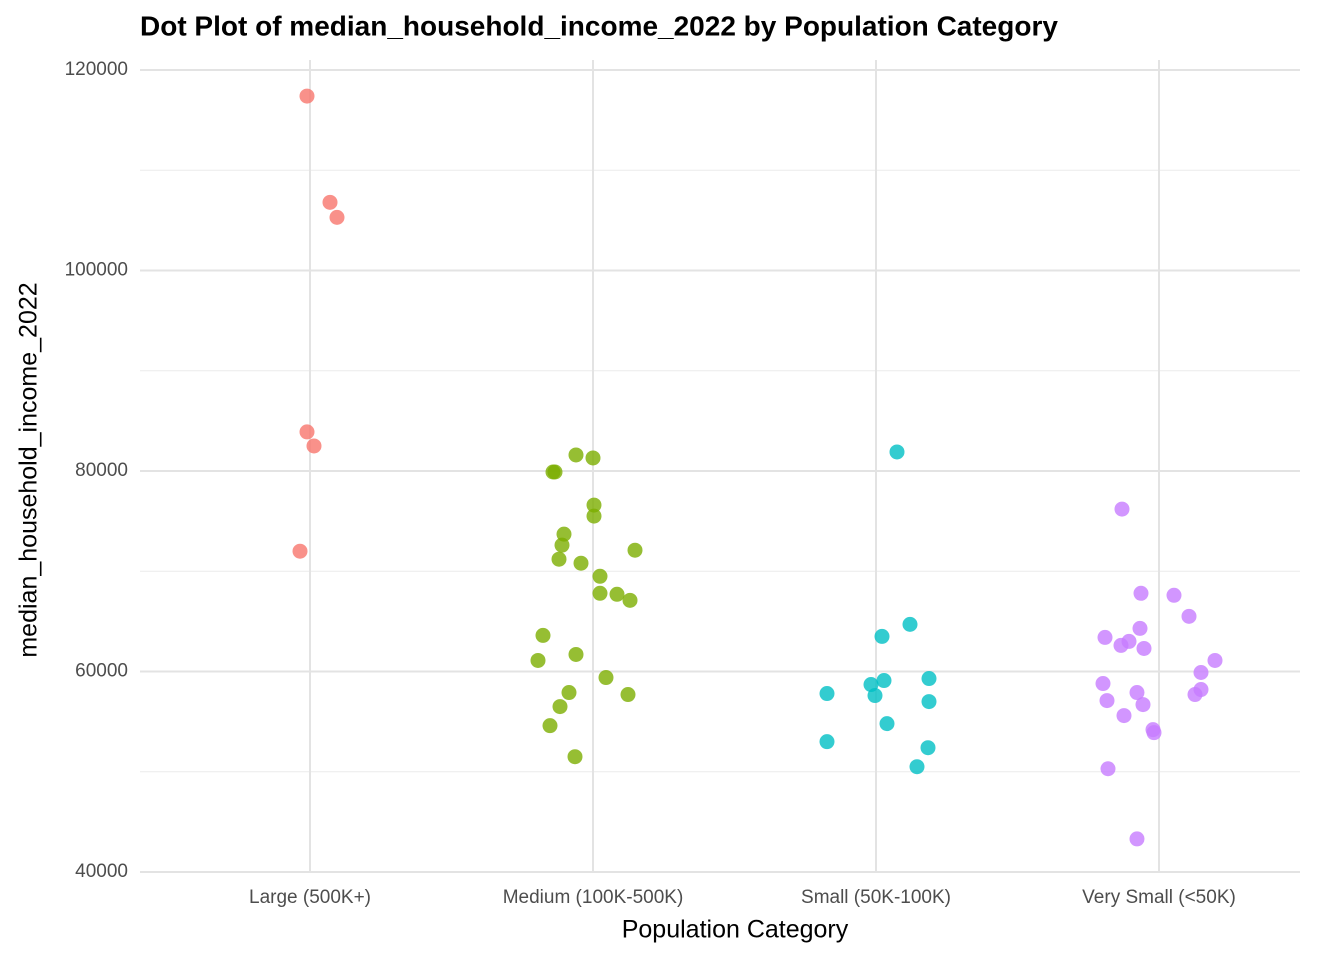 Image resolution: width=1344 pixels, height=960 pixels. I want to click on y-tick-label: 120000, so click(96, 69).